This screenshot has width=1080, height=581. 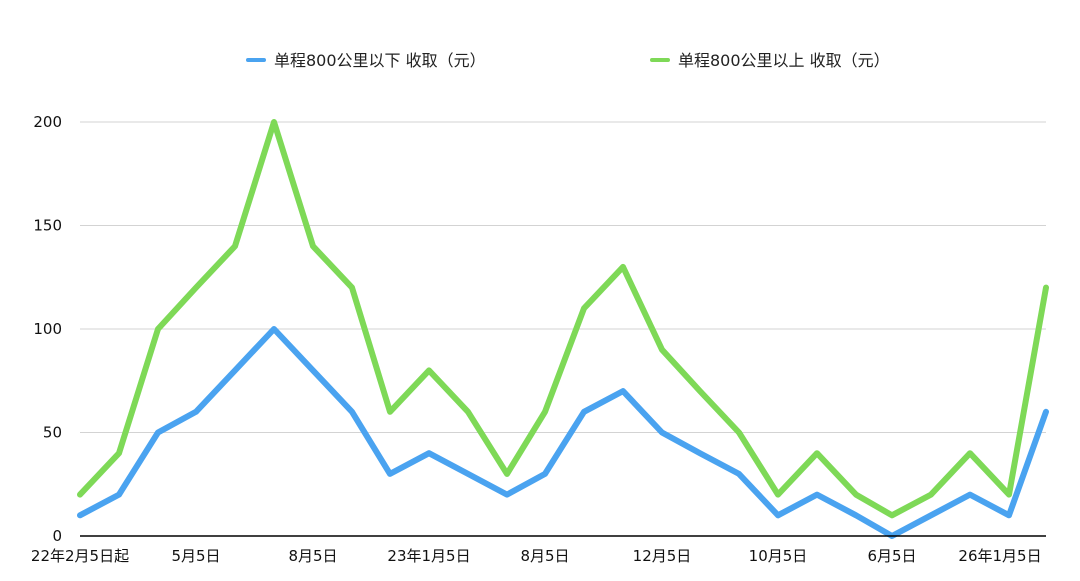 What do you see at coordinates (999, 556) in the screenshot?
I see `x-tick-label: 26年1月5日` at bounding box center [999, 556].